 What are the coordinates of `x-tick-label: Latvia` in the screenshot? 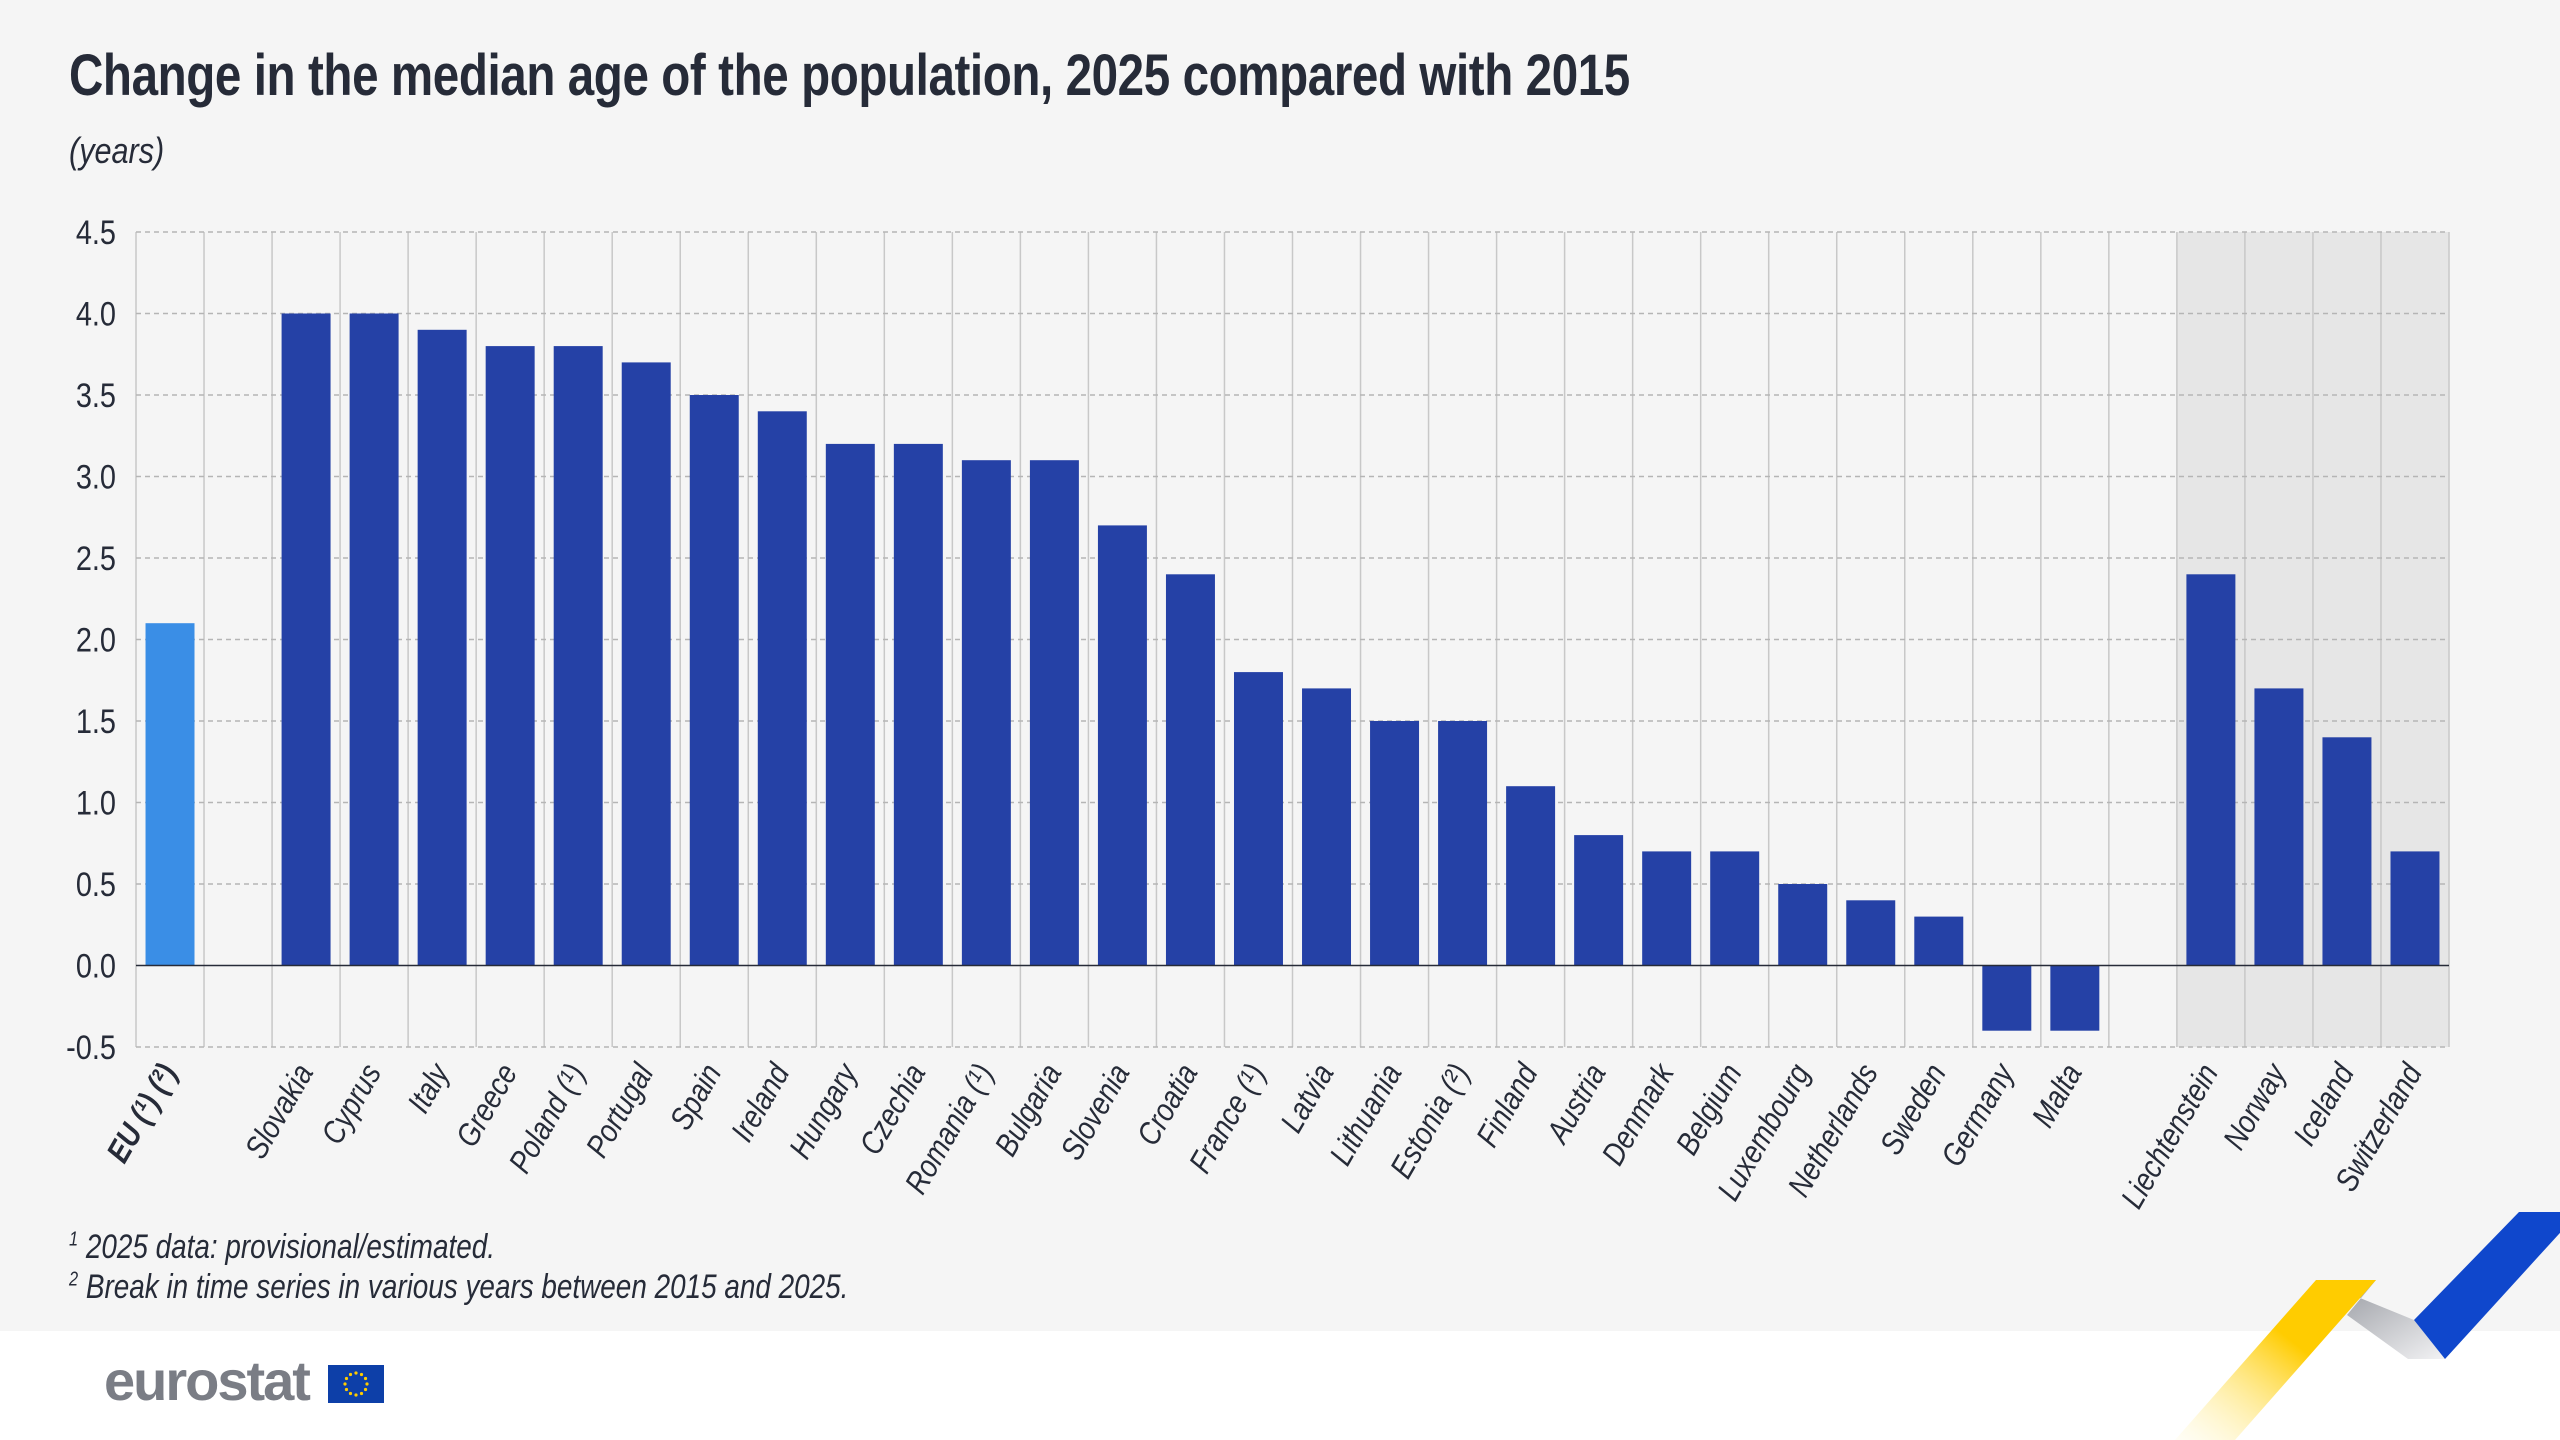 It's located at (1307, 1098).